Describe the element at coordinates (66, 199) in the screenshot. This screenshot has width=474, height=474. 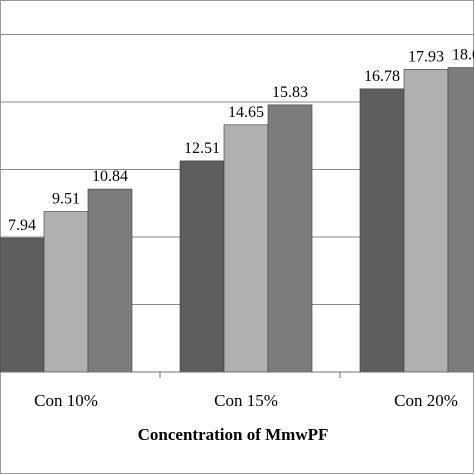
I see `data-label: 9.51` at that location.